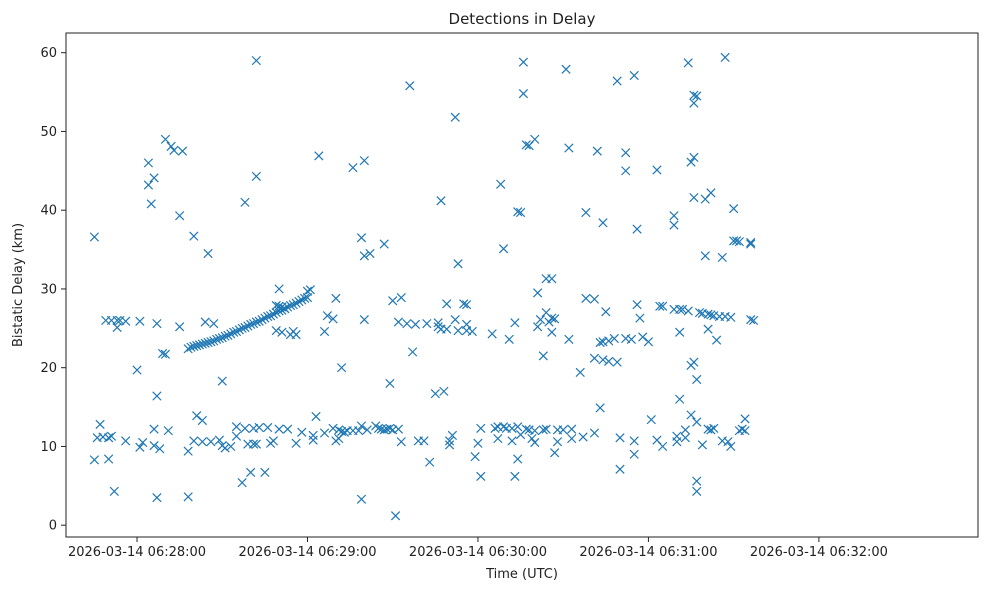  What do you see at coordinates (48, 211) in the screenshot?
I see `y-tick-label: 40` at bounding box center [48, 211].